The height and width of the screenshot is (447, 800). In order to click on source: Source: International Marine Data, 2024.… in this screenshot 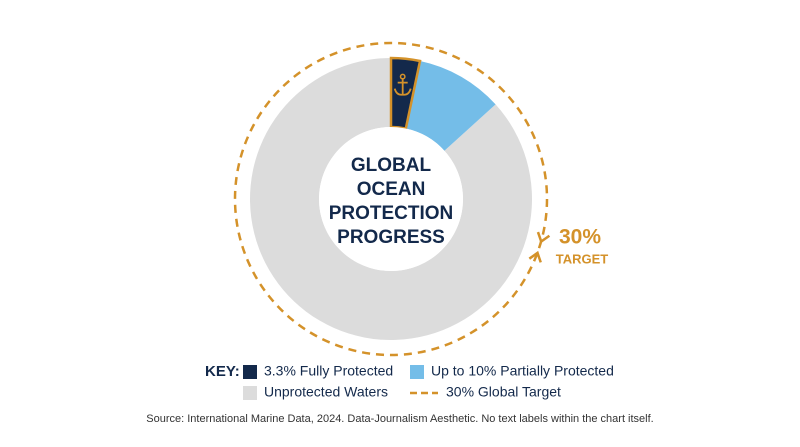, I will do `click(399, 419)`.